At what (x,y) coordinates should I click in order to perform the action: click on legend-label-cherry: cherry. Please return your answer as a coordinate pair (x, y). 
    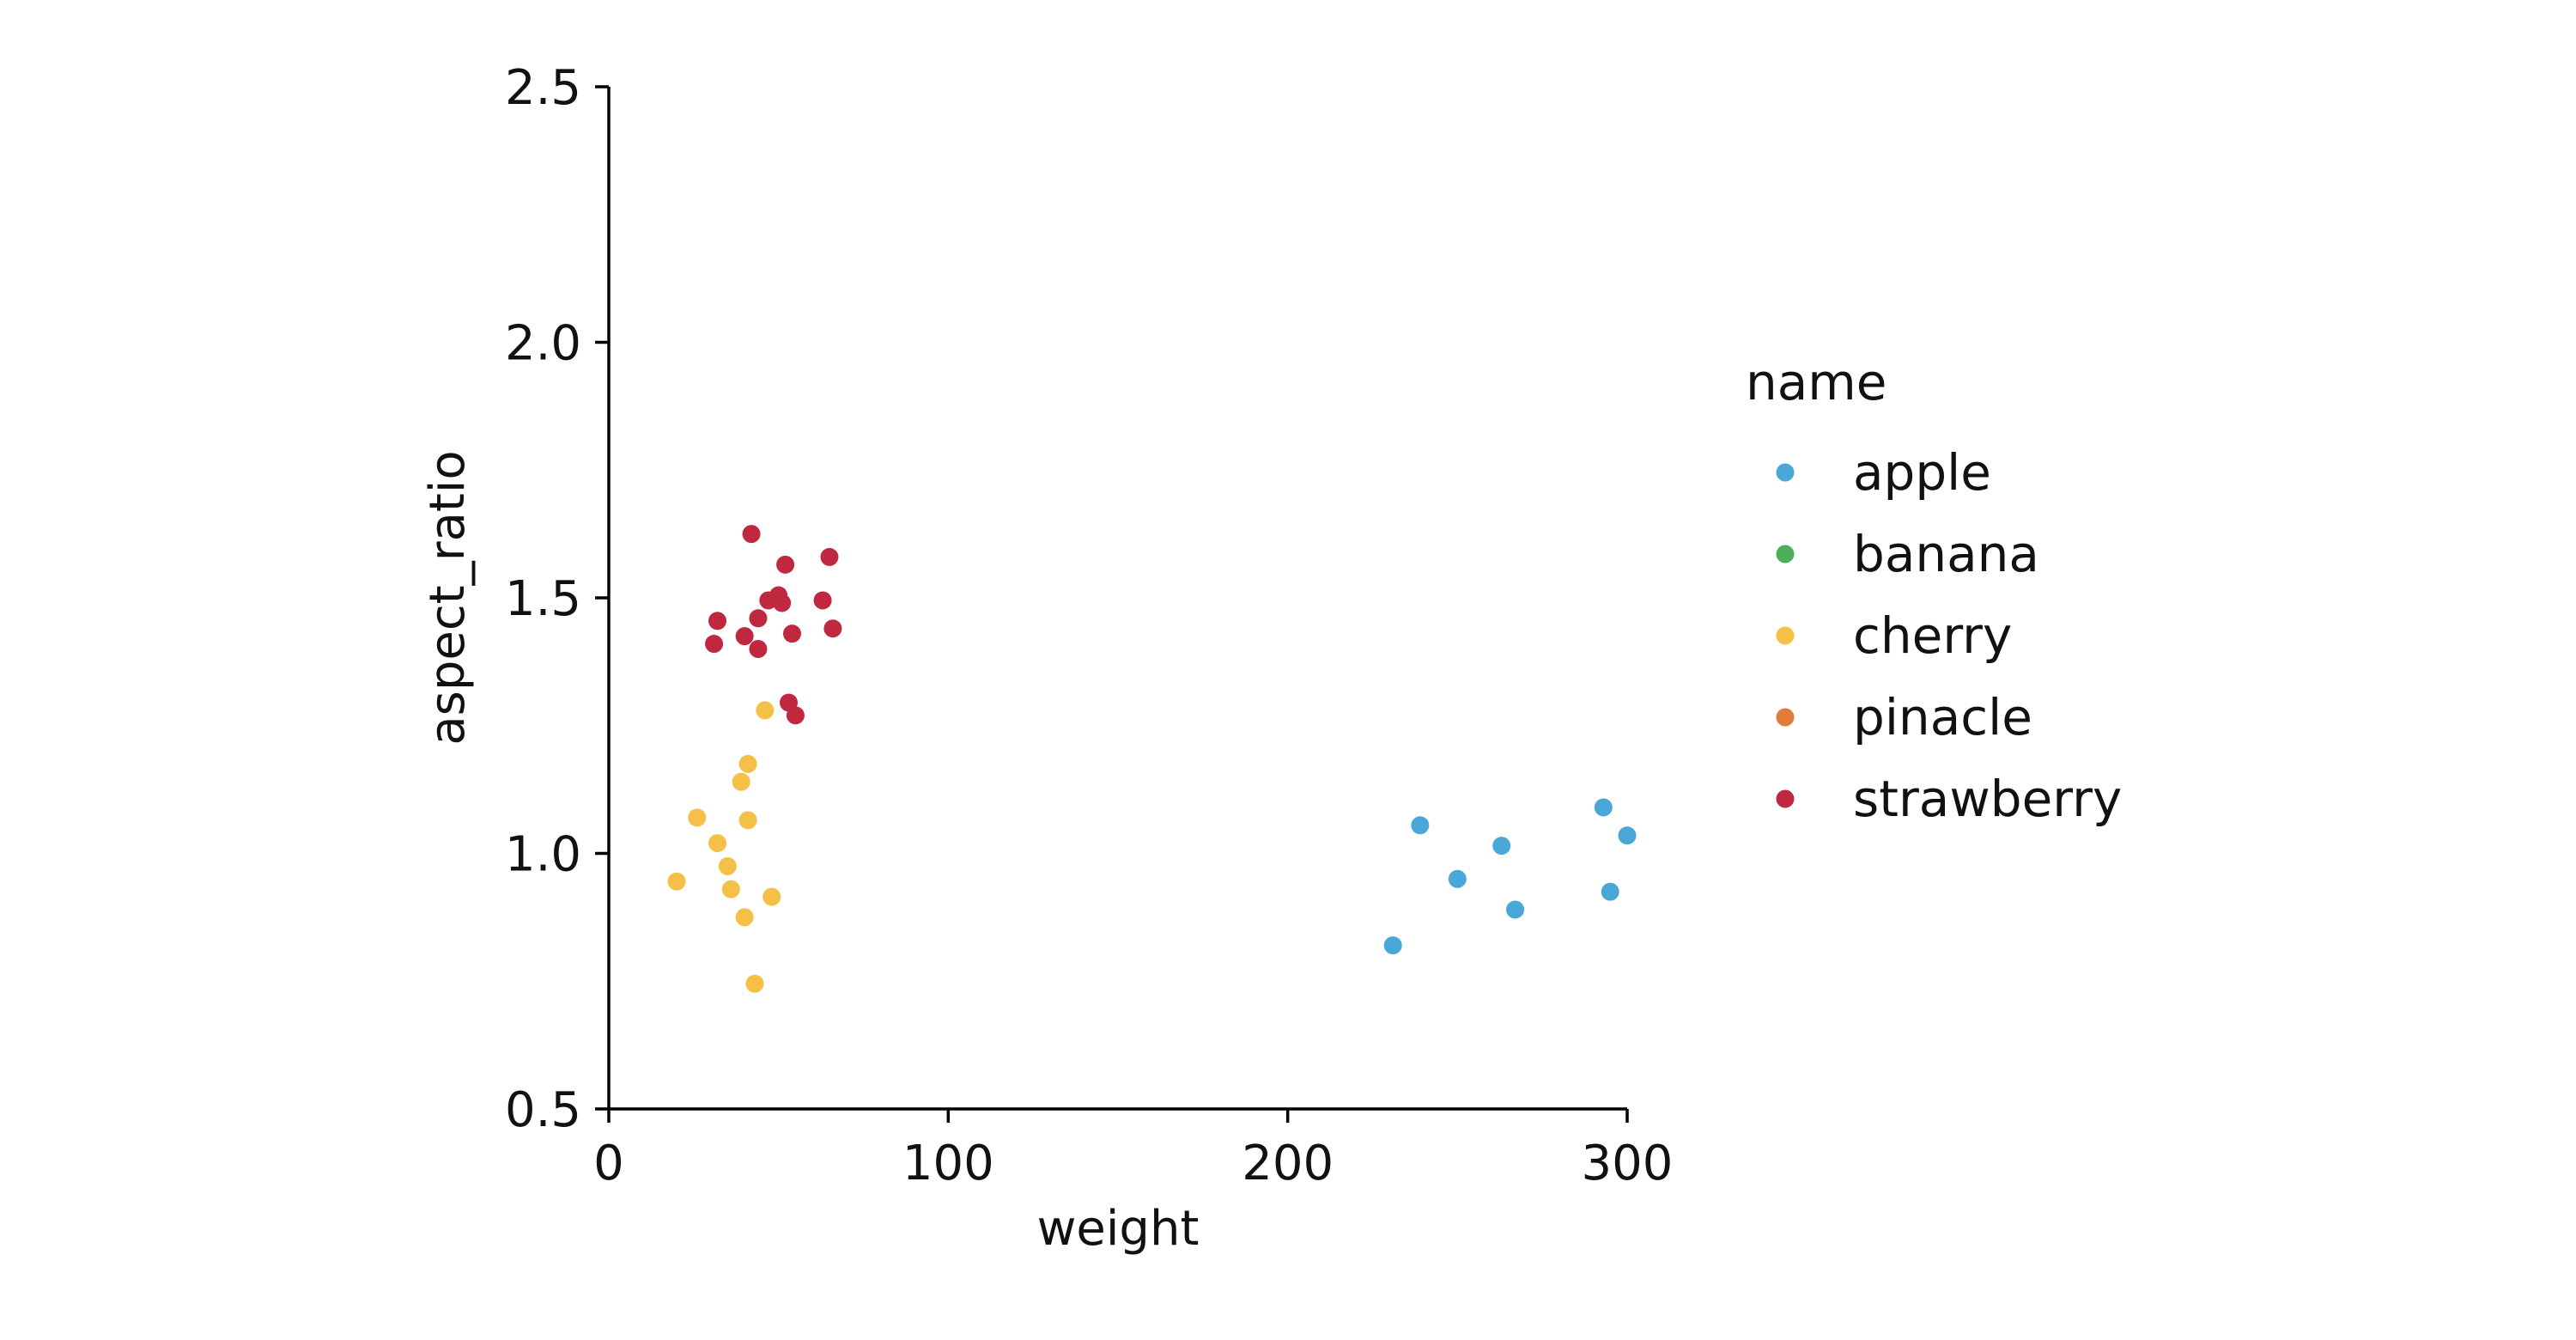
    Looking at the image, I should click on (1932, 635).